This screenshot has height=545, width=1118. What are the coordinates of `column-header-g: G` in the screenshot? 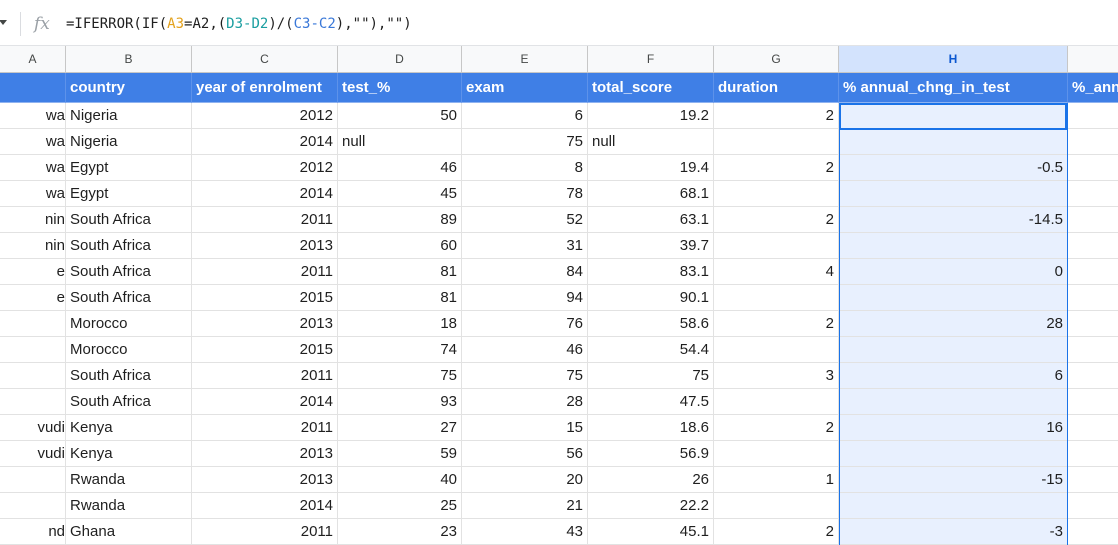 It's located at (776, 59).